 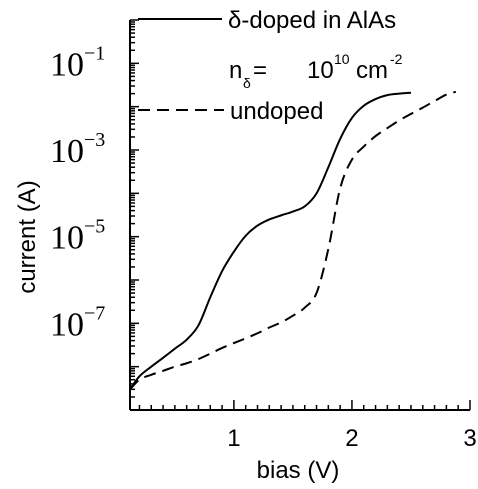 What do you see at coordinates (233, 438) in the screenshot?
I see `x-tick-label: 1` at bounding box center [233, 438].